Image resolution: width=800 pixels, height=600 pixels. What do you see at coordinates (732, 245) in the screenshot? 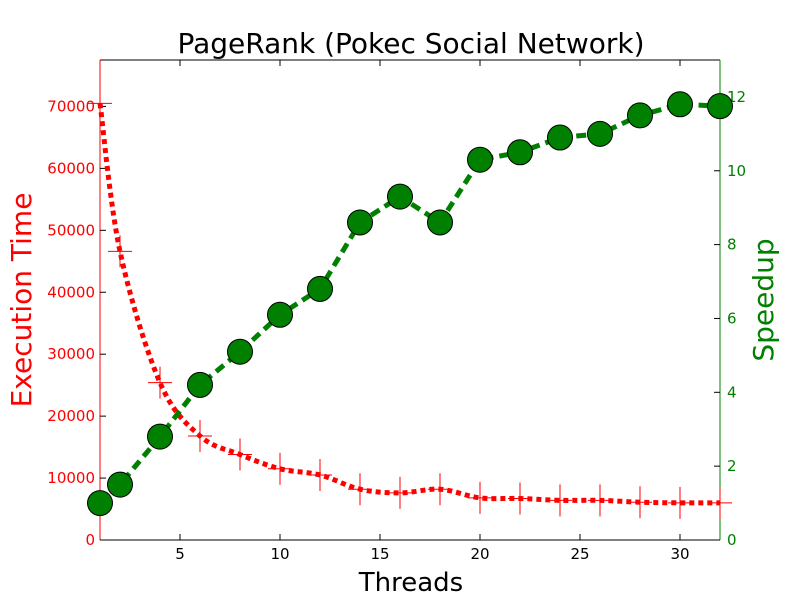
I see `y-right-tick-label: 8` at bounding box center [732, 245].